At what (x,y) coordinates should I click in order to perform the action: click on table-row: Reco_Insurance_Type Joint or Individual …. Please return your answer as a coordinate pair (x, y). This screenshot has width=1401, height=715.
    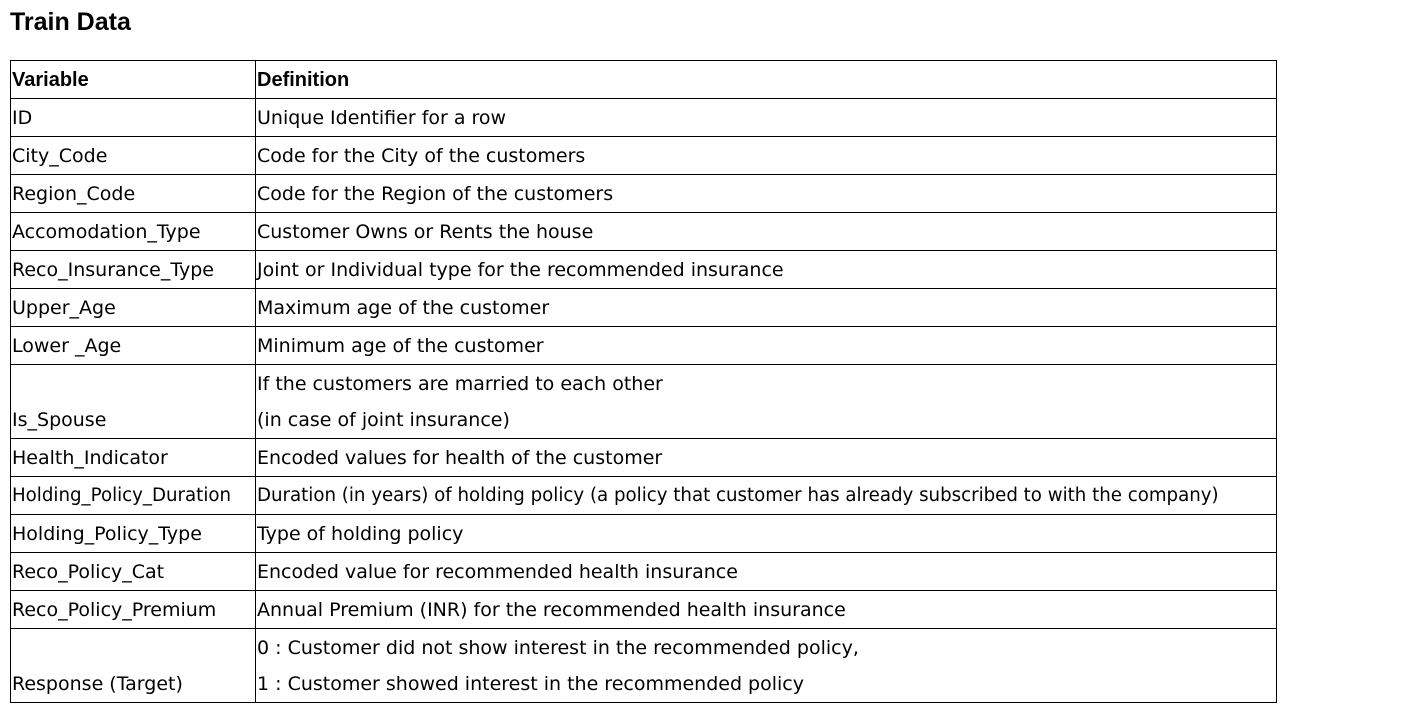
    Looking at the image, I should click on (643, 269).